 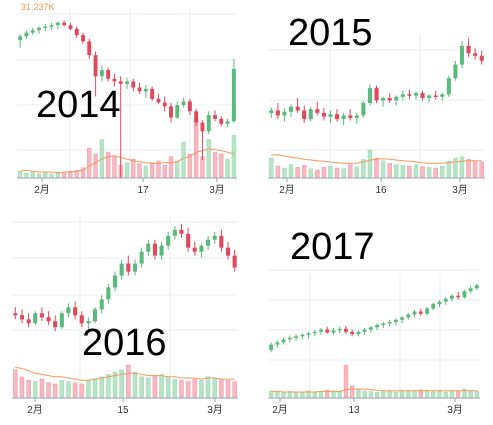 What do you see at coordinates (455, 410) in the screenshot?
I see `x-tick-label: 3月` at bounding box center [455, 410].